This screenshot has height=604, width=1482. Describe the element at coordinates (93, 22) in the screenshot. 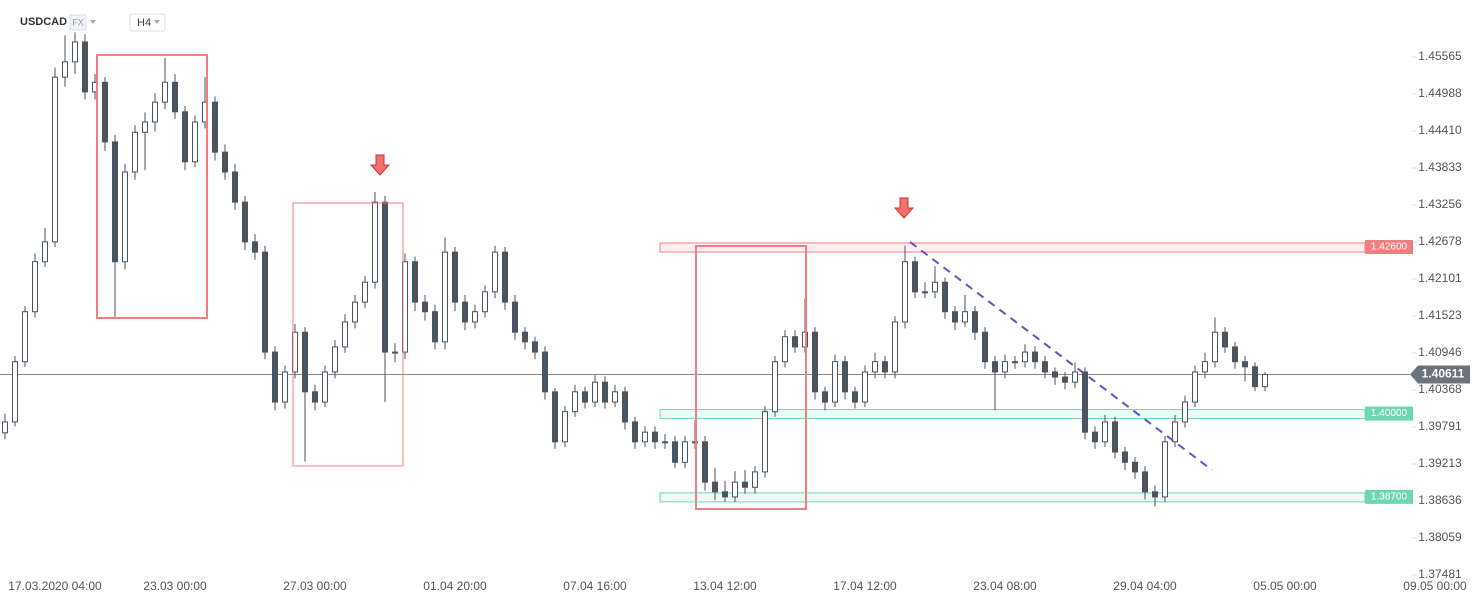

I see `dropdown-arrow` at that location.